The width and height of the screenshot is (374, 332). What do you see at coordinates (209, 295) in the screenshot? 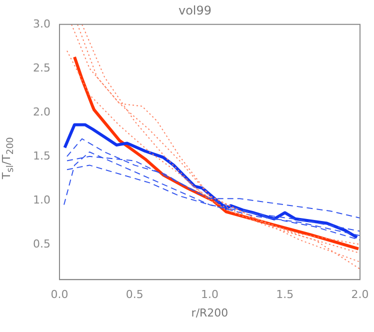
I see `x-tick-label: 1.0` at bounding box center [209, 295].